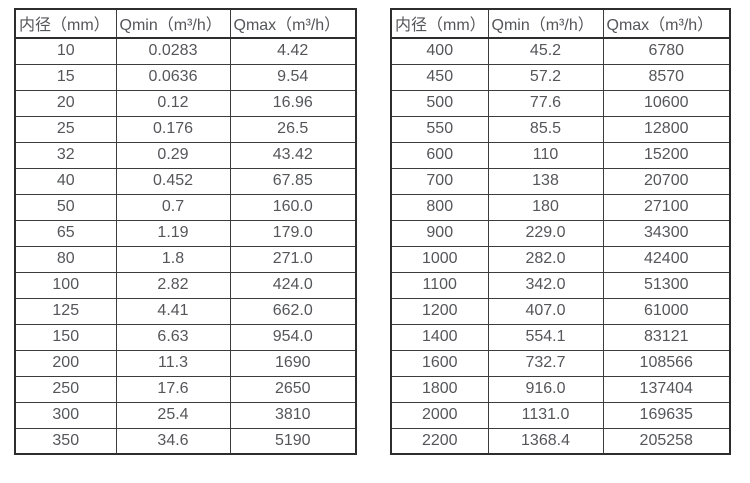 Image resolution: width=750 pixels, height=483 pixels. I want to click on table-row: 350 34.6 5190, so click(185, 441).